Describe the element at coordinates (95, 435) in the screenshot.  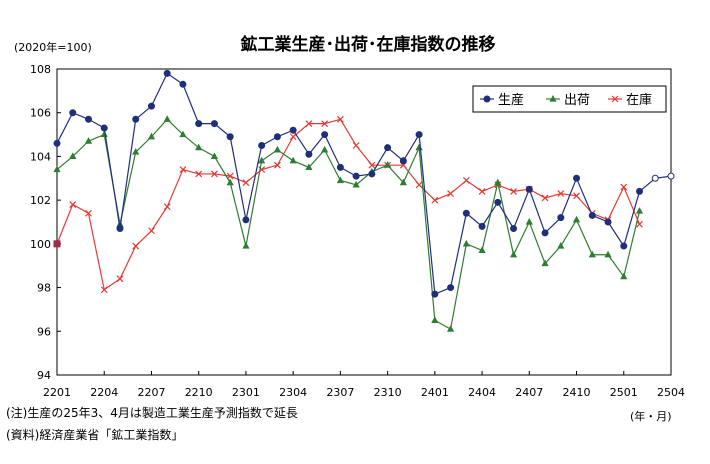
I see `note-source: (資料)経済産業省「鉱工業指数」` at that location.